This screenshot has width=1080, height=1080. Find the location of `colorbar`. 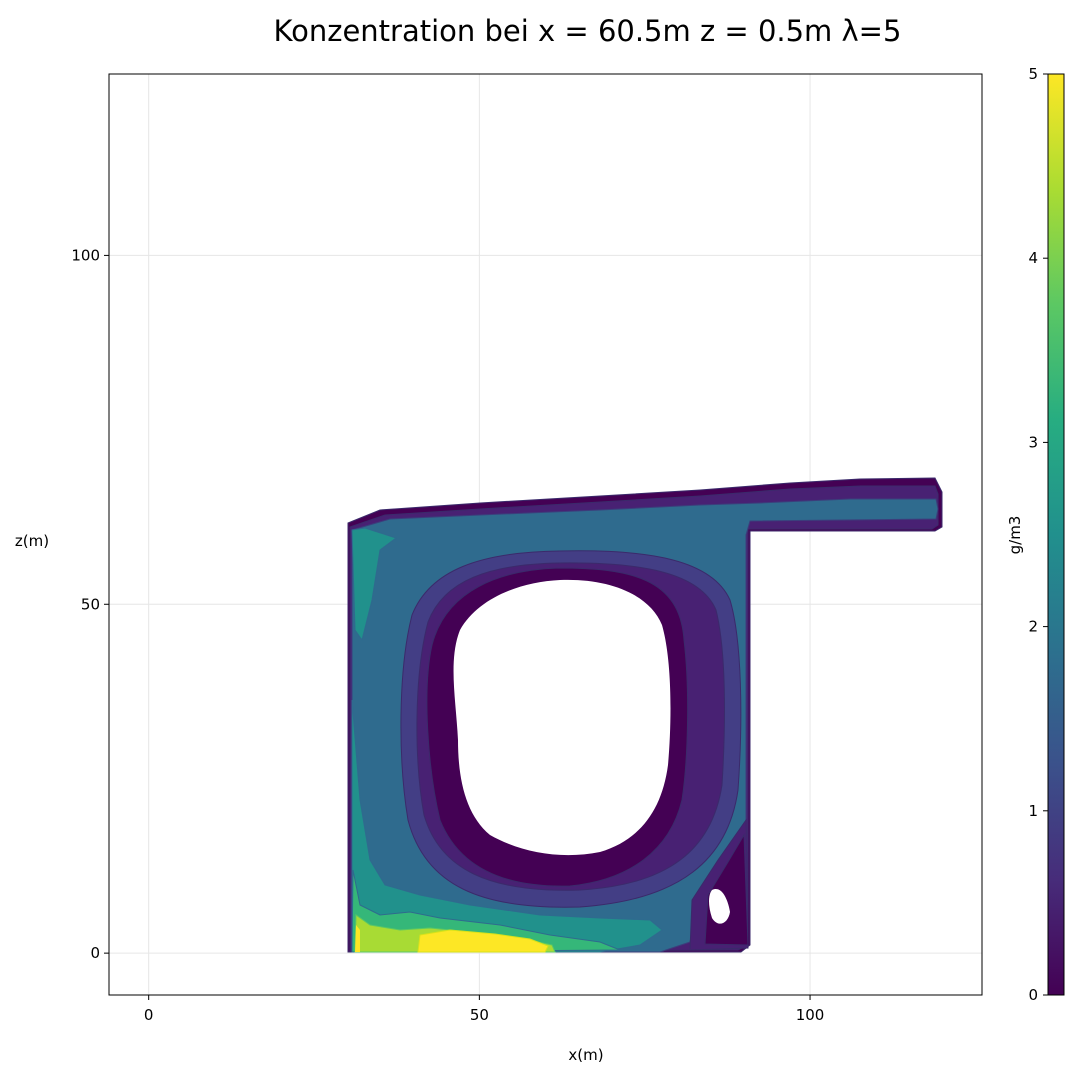

colorbar is located at coordinates (1056, 534).